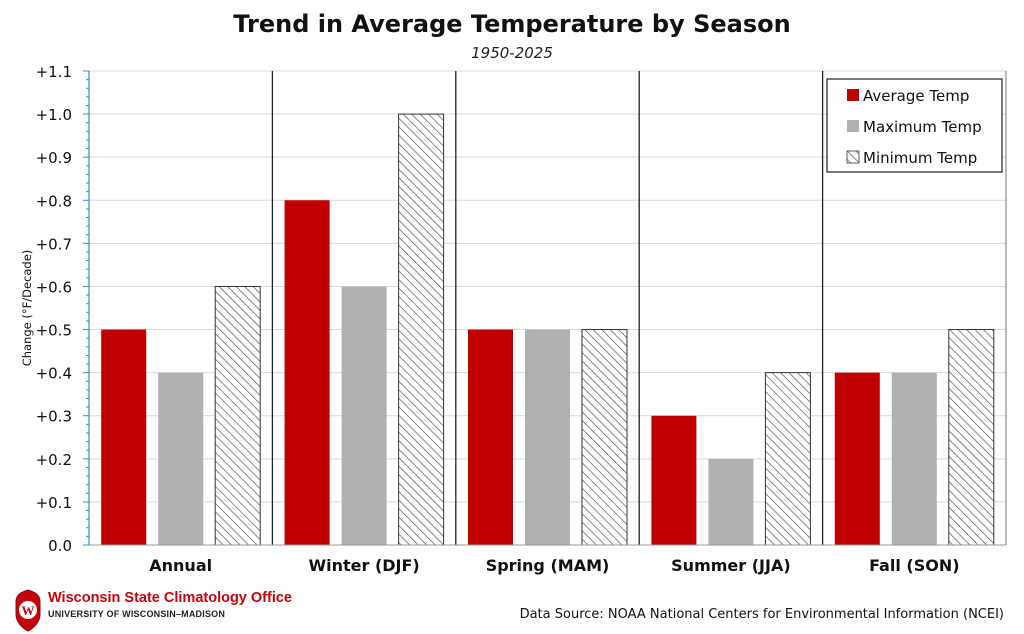 Image resolution: width=1024 pixels, height=634 pixels. I want to click on y-tick-label: +0.9, so click(54, 158).